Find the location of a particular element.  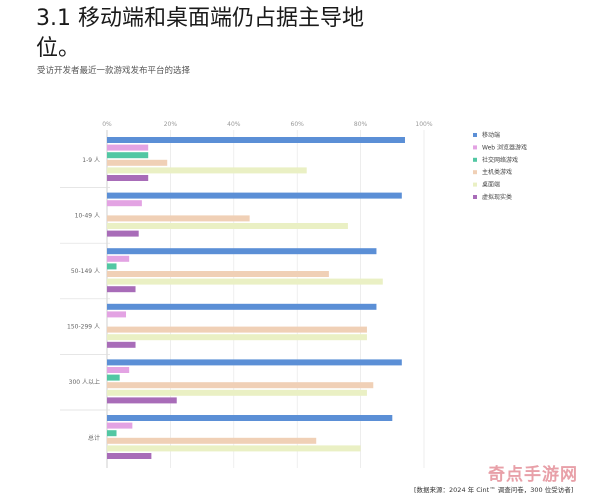

legend-label: 桌面端 is located at coordinates (491, 185).